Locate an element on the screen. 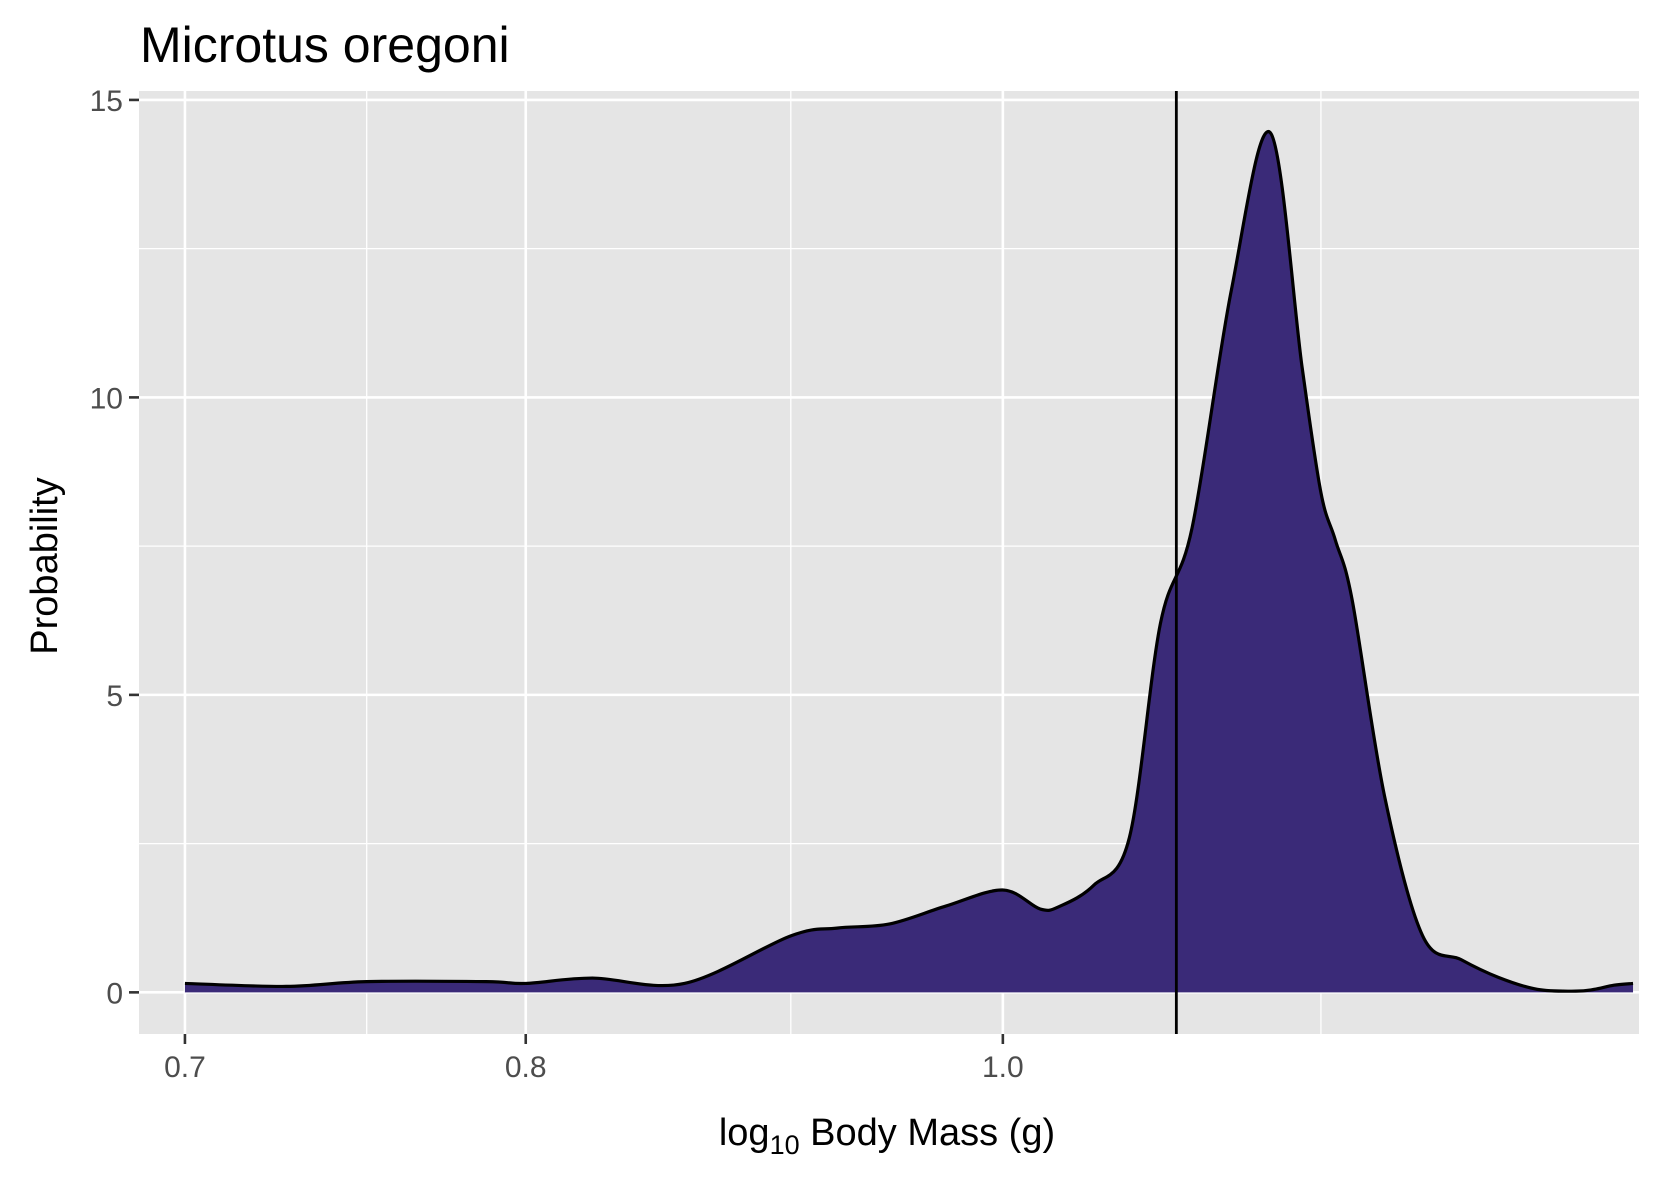 The image size is (1653, 1181). x-axis-title-subscript: 10 is located at coordinates (785, 1145).